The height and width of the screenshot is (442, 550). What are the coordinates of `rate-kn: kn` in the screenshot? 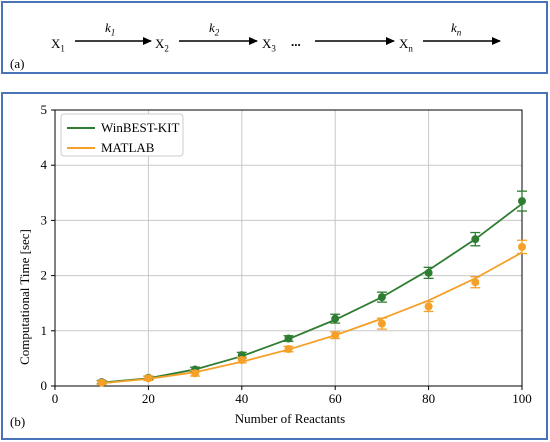 It's located at (456, 29).